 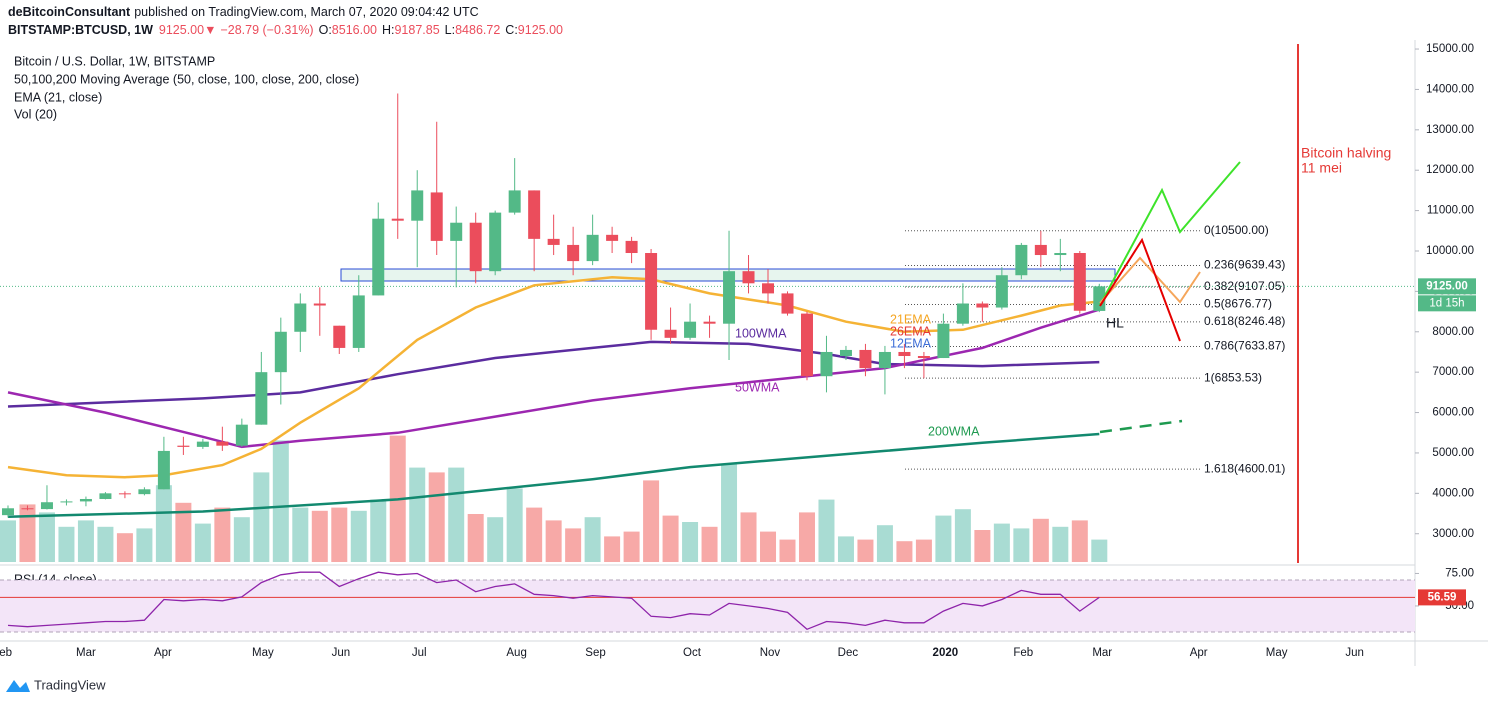 I want to click on volume-layer, so click(x=554, y=498).